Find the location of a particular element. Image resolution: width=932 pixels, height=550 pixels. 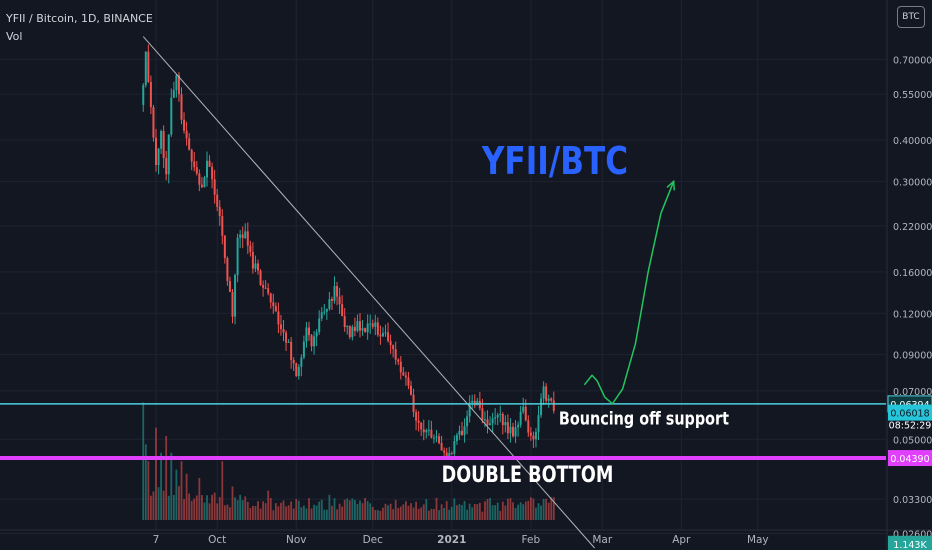

double-bottom-annotation: DOUBLE BOTTOM is located at coordinates (528, 474).